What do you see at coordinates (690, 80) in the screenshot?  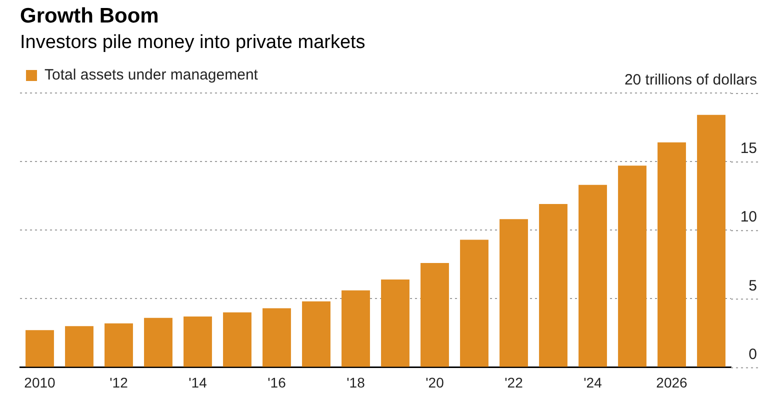 I see `y-tick-label: 20 trillions of dollars` at bounding box center [690, 80].